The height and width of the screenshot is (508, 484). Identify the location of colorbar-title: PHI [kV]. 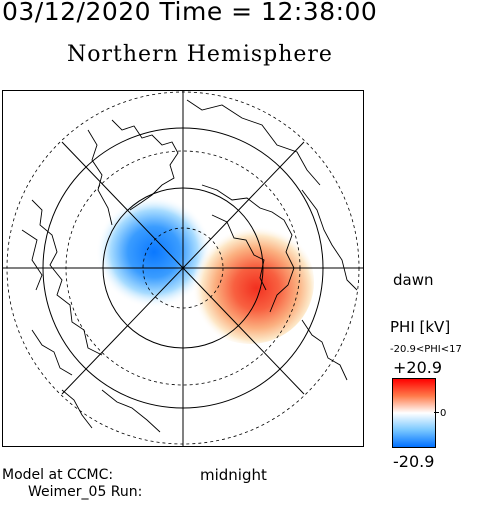
(420, 327).